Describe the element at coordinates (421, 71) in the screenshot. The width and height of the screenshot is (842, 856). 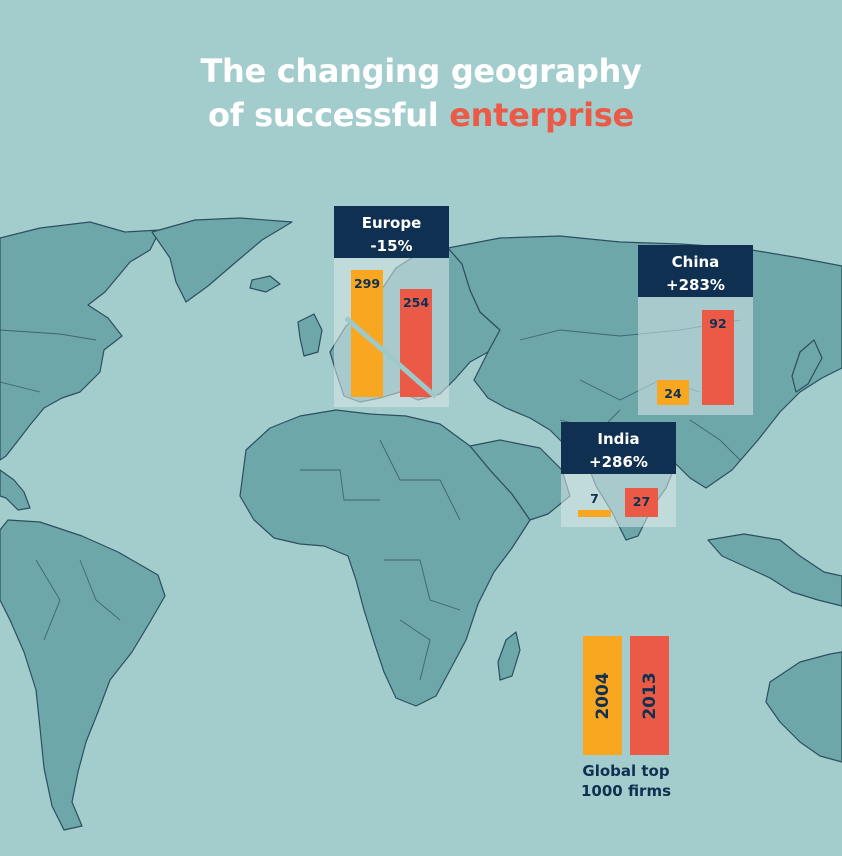
I see `title-line-1: The changing geography` at that location.